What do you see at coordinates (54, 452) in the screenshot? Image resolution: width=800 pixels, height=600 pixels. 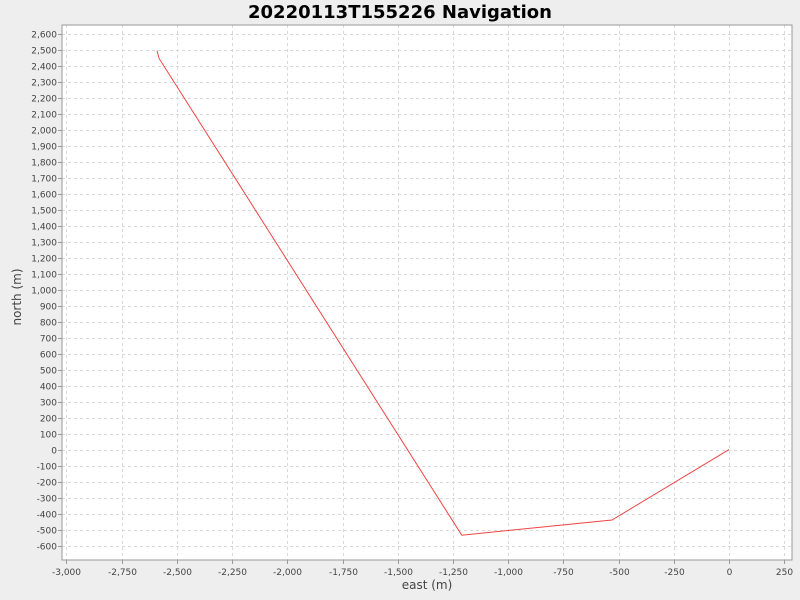 I see `y-tick-label: 0` at bounding box center [54, 452].